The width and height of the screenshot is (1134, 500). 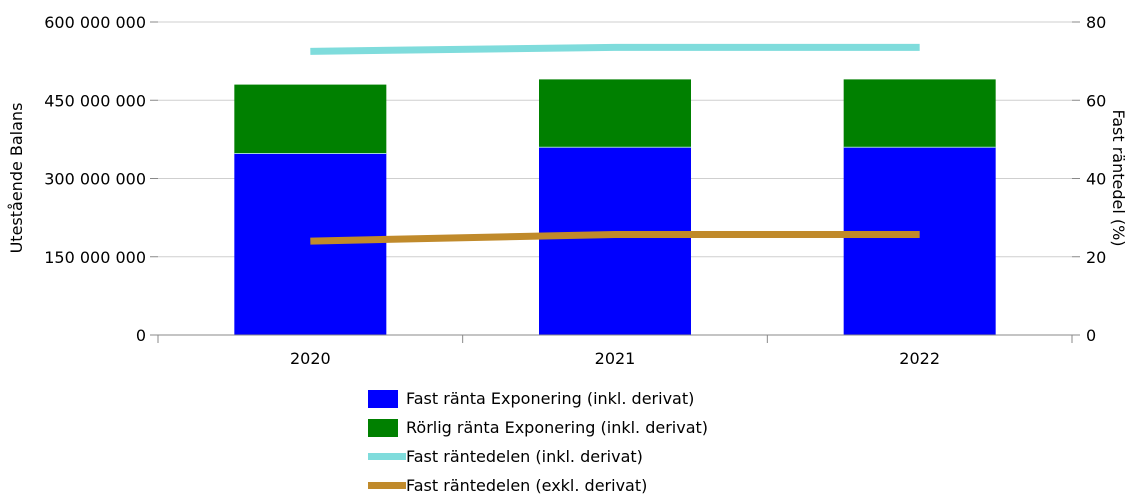 What do you see at coordinates (95, 22) in the screenshot?
I see `left-tick-label: 600 000 000` at bounding box center [95, 22].